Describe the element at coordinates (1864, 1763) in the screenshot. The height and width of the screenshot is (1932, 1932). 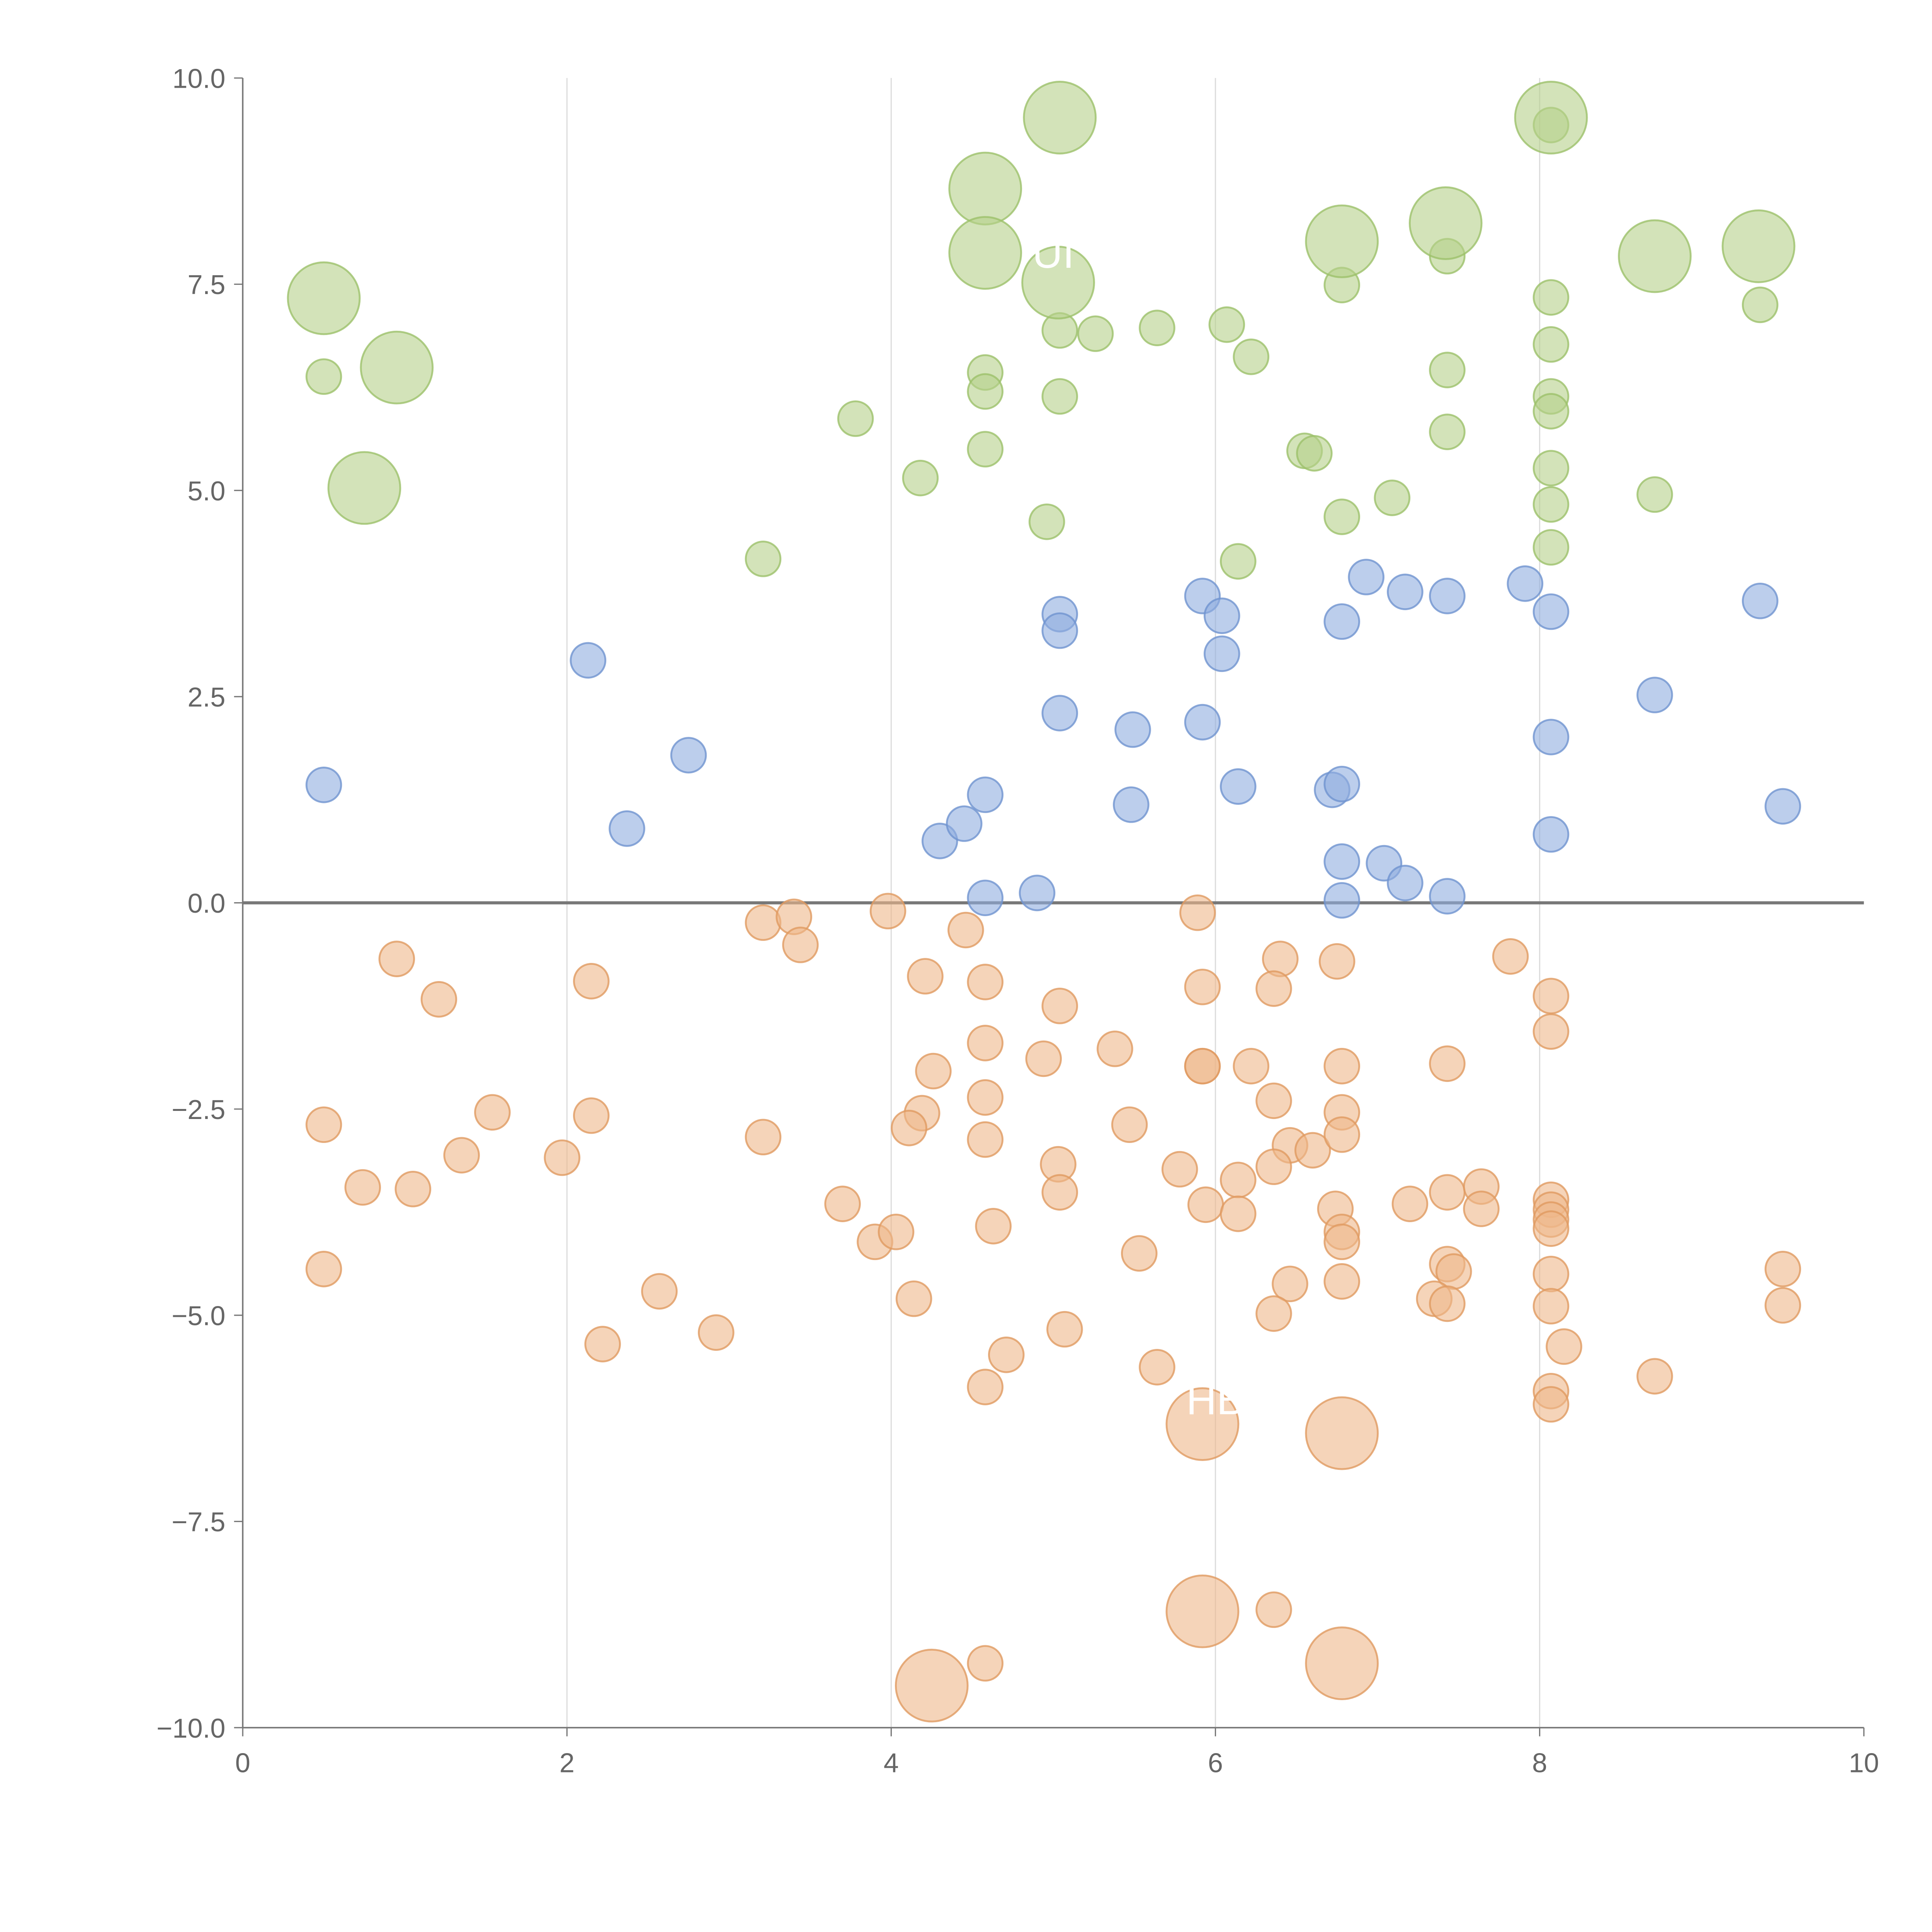
I see `x-tick-label: 10` at that location.